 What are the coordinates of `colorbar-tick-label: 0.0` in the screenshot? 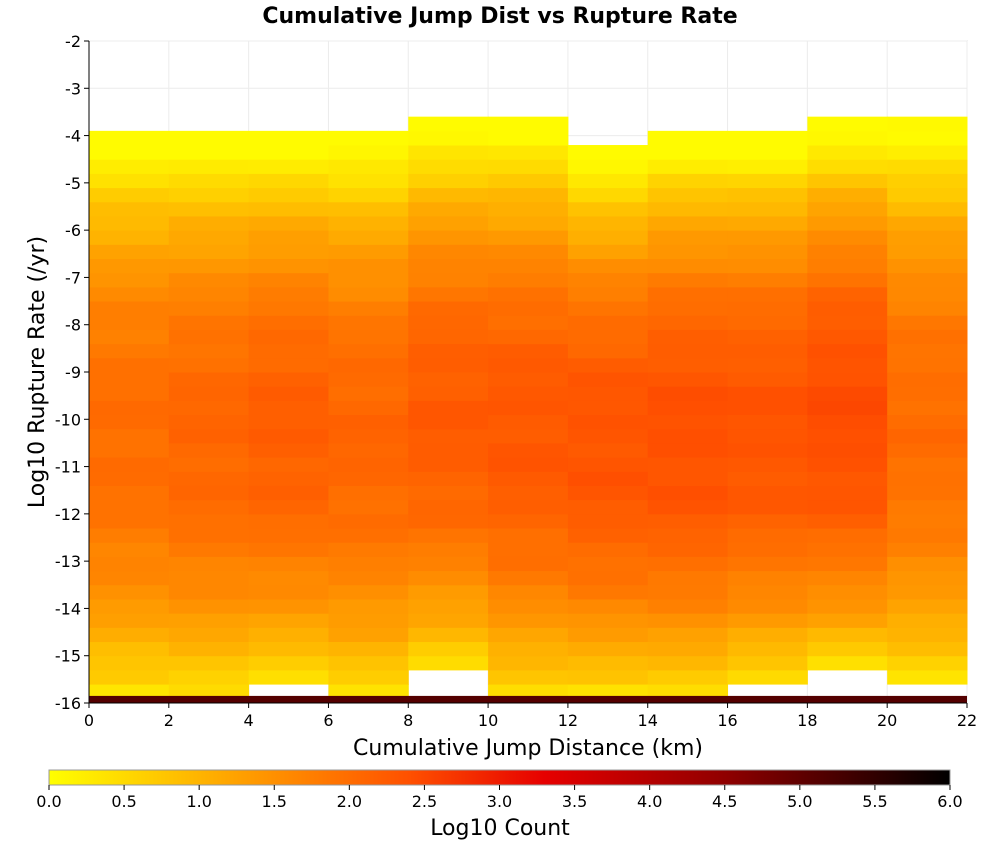 It's located at (48, 801).